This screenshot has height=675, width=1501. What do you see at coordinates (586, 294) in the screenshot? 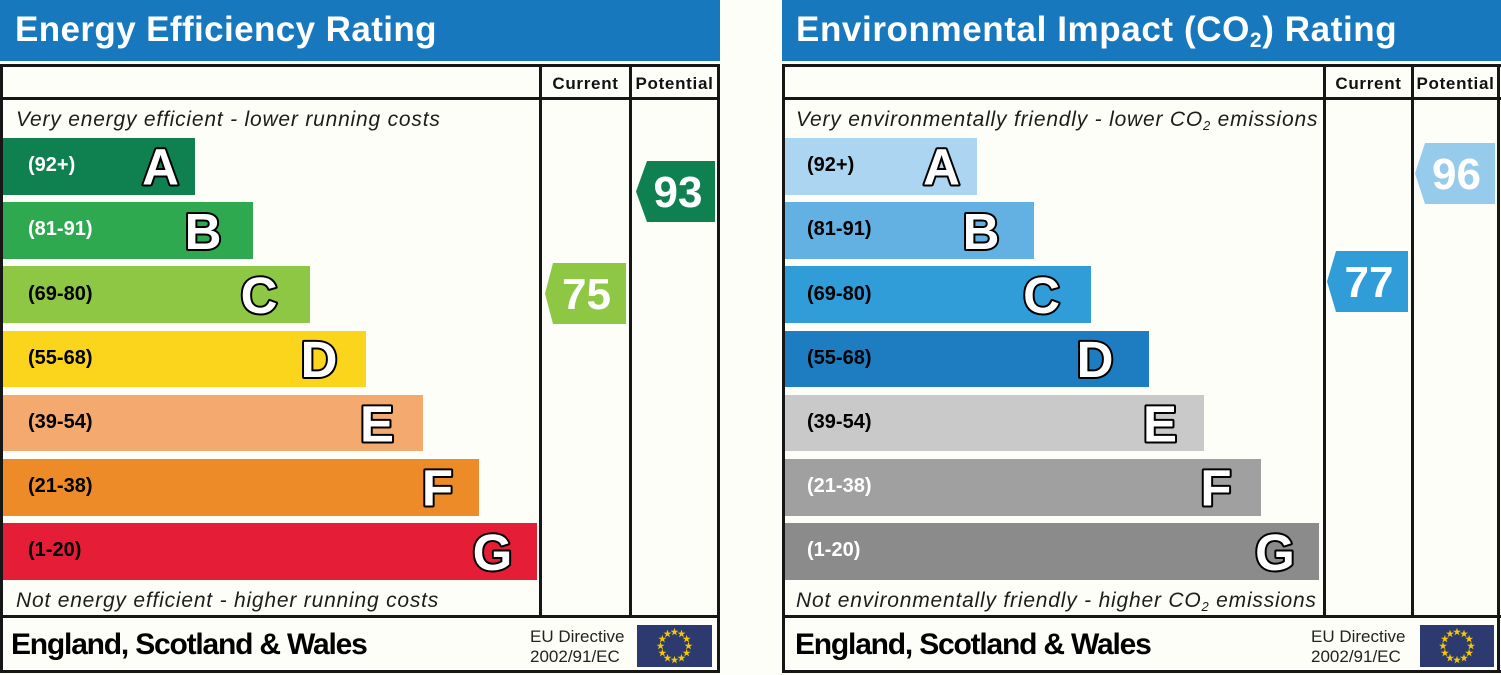
I see `svg-text: 75` at bounding box center [586, 294].